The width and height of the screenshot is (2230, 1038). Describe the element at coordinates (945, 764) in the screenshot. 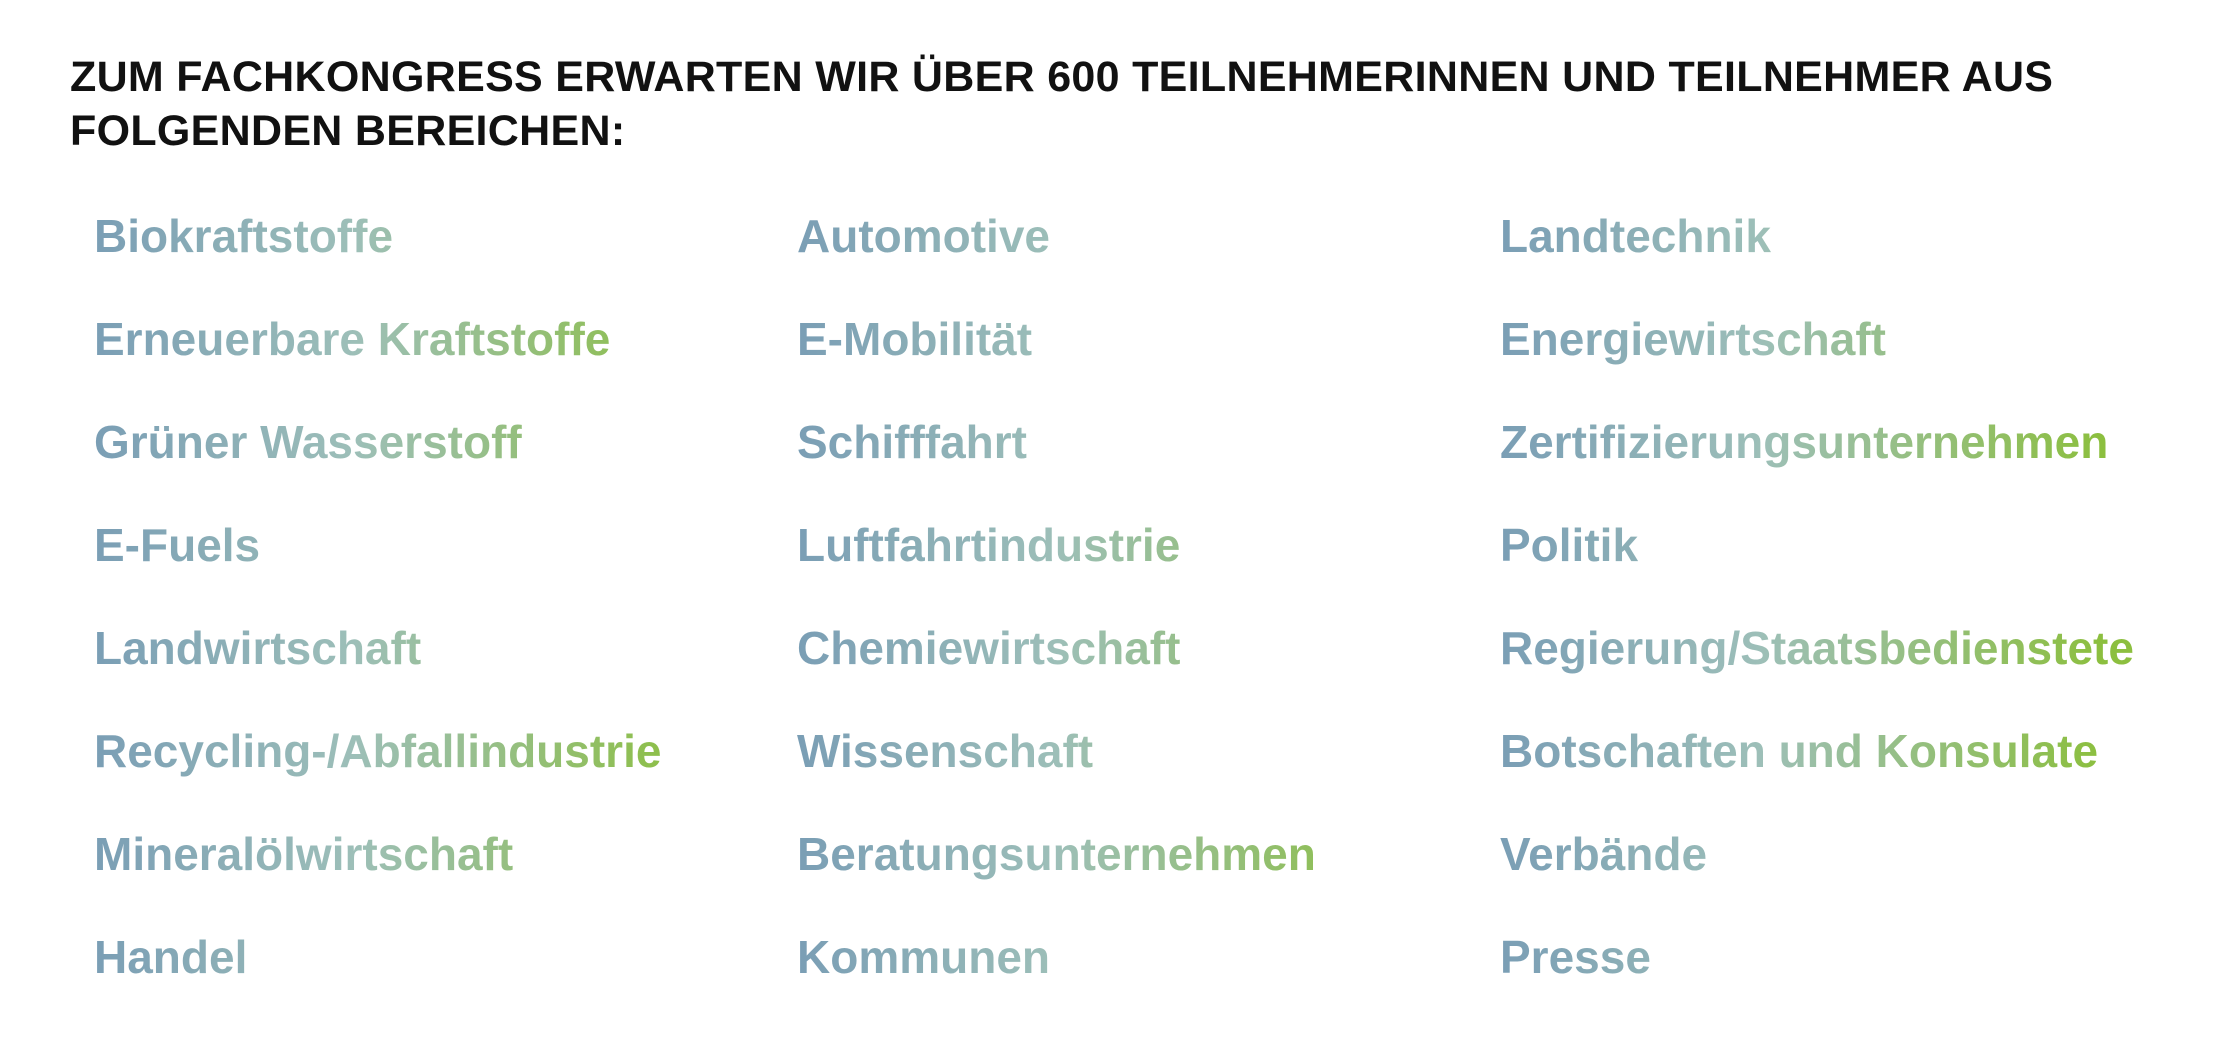

I see `sector-item: Wissenschaft` at that location.